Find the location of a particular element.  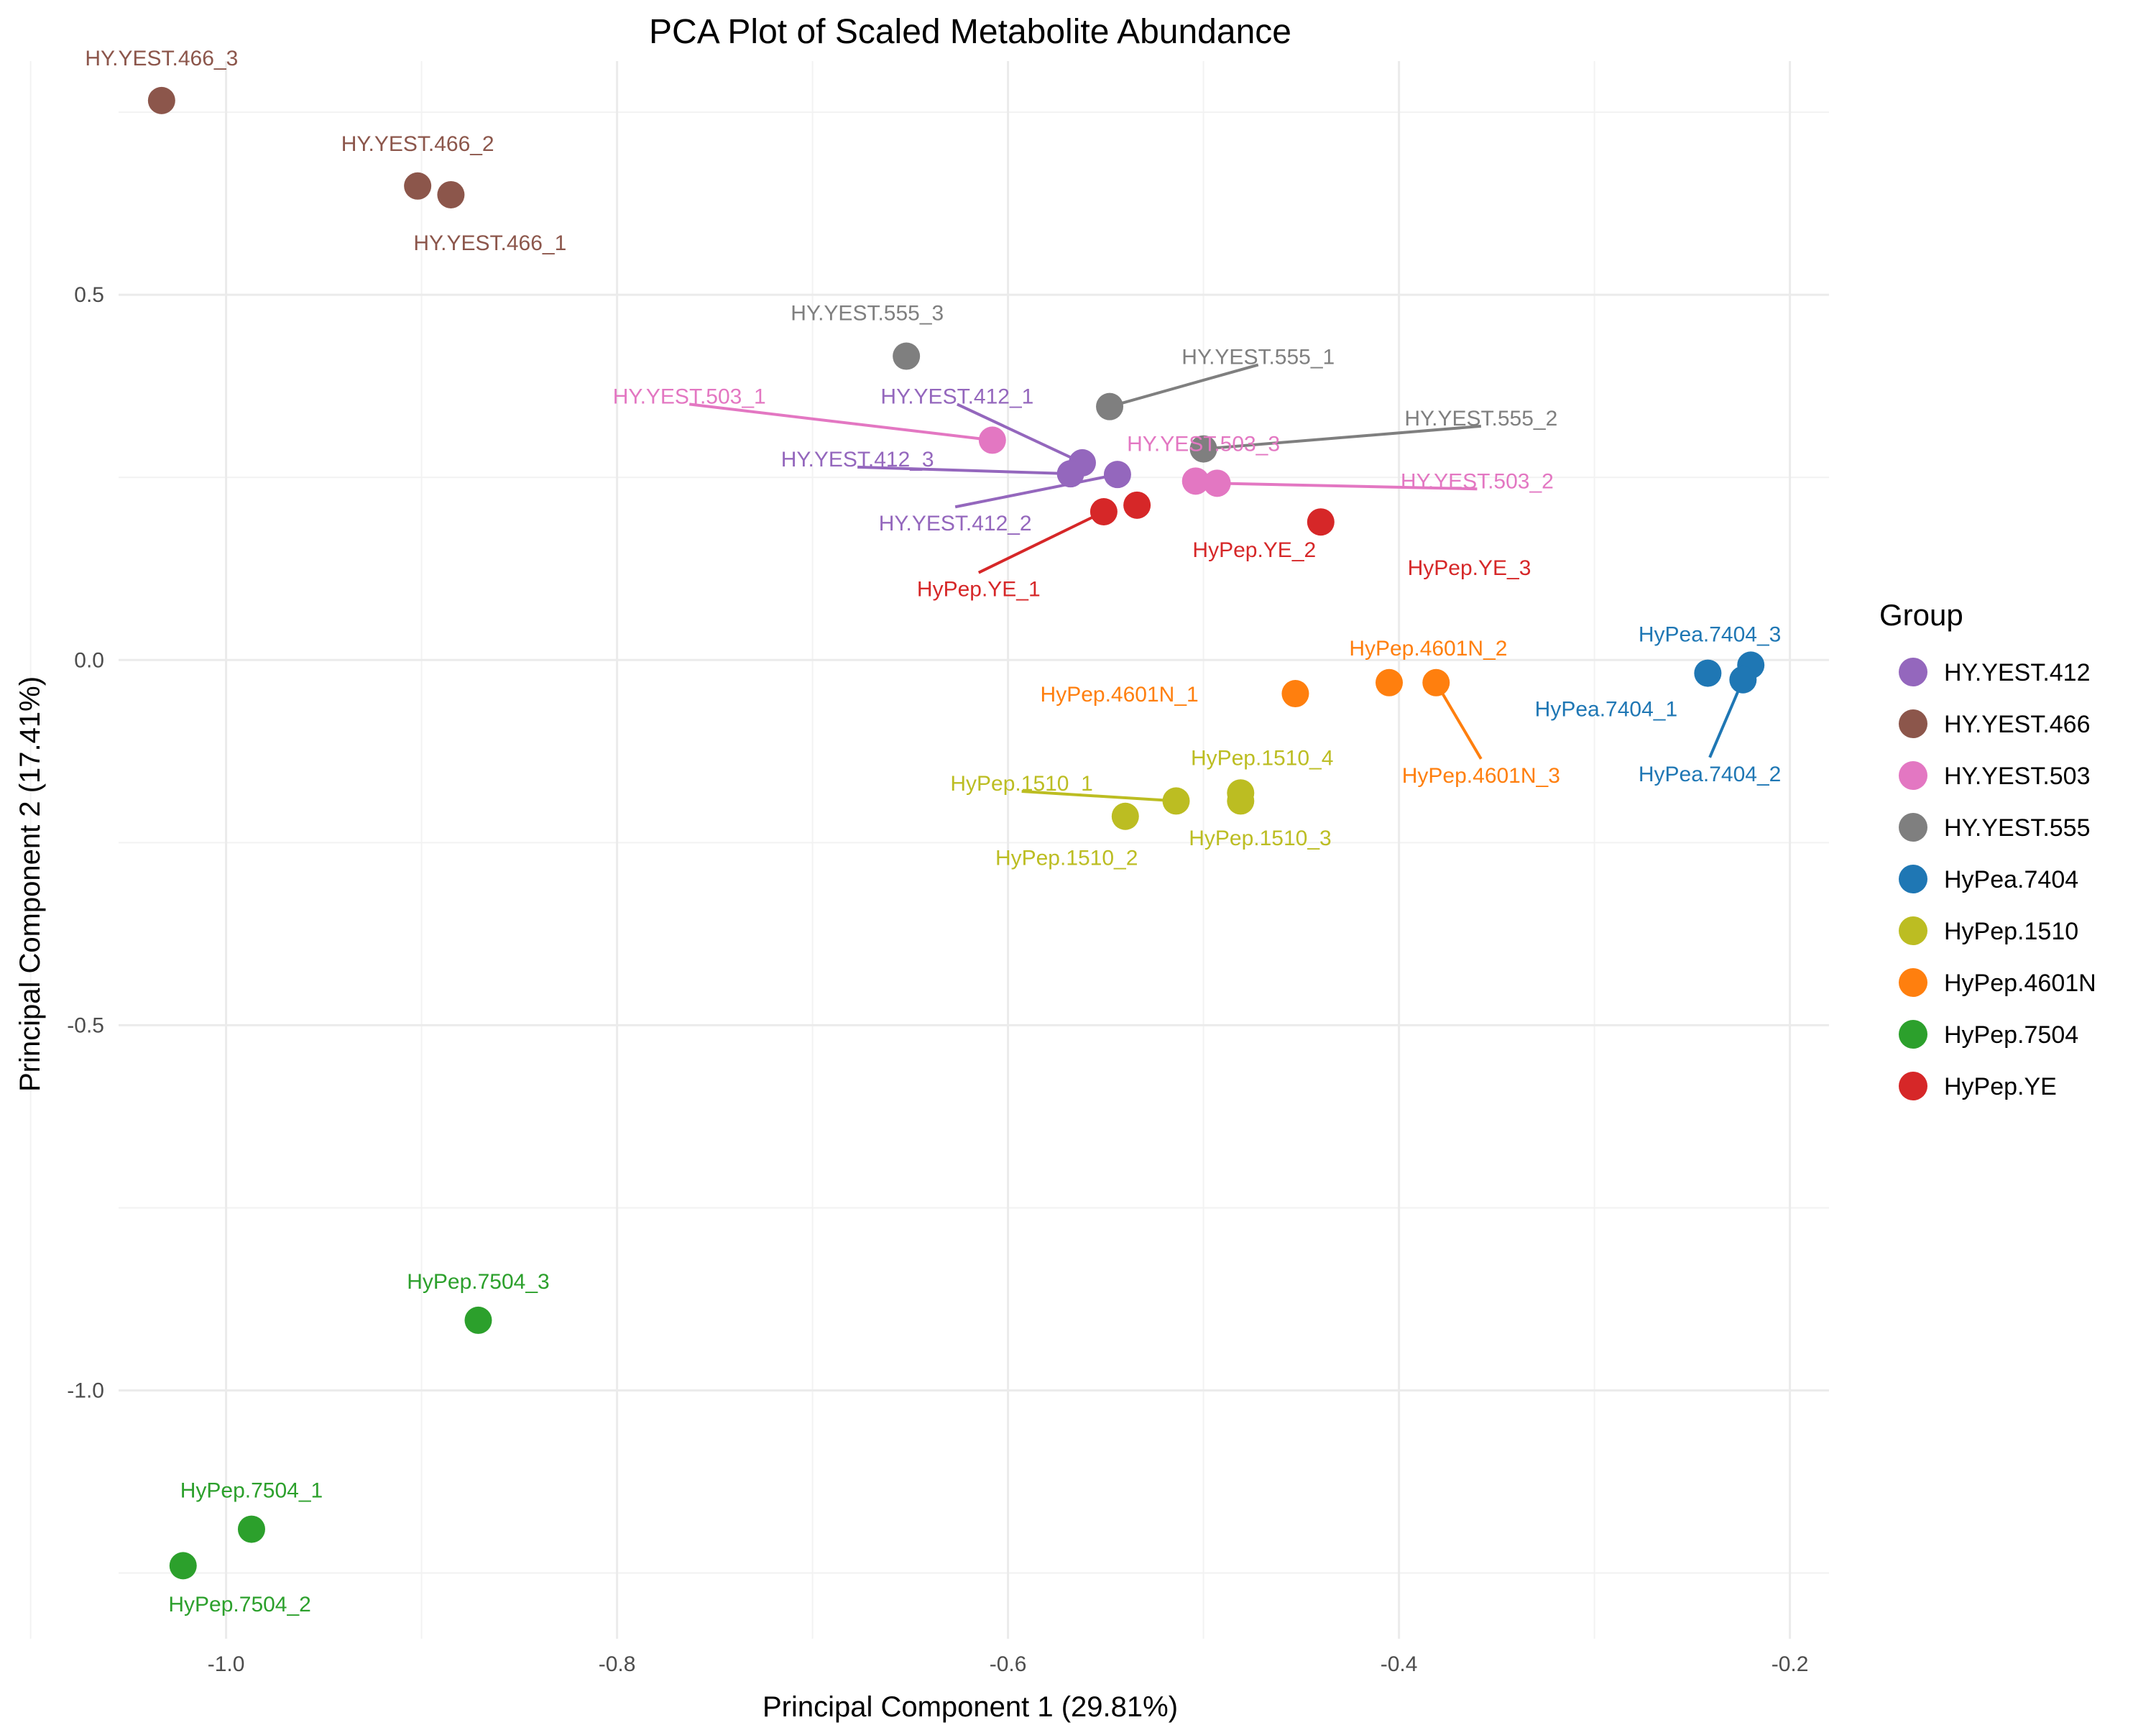

x-tick-label: -0.8 is located at coordinates (617, 1664).